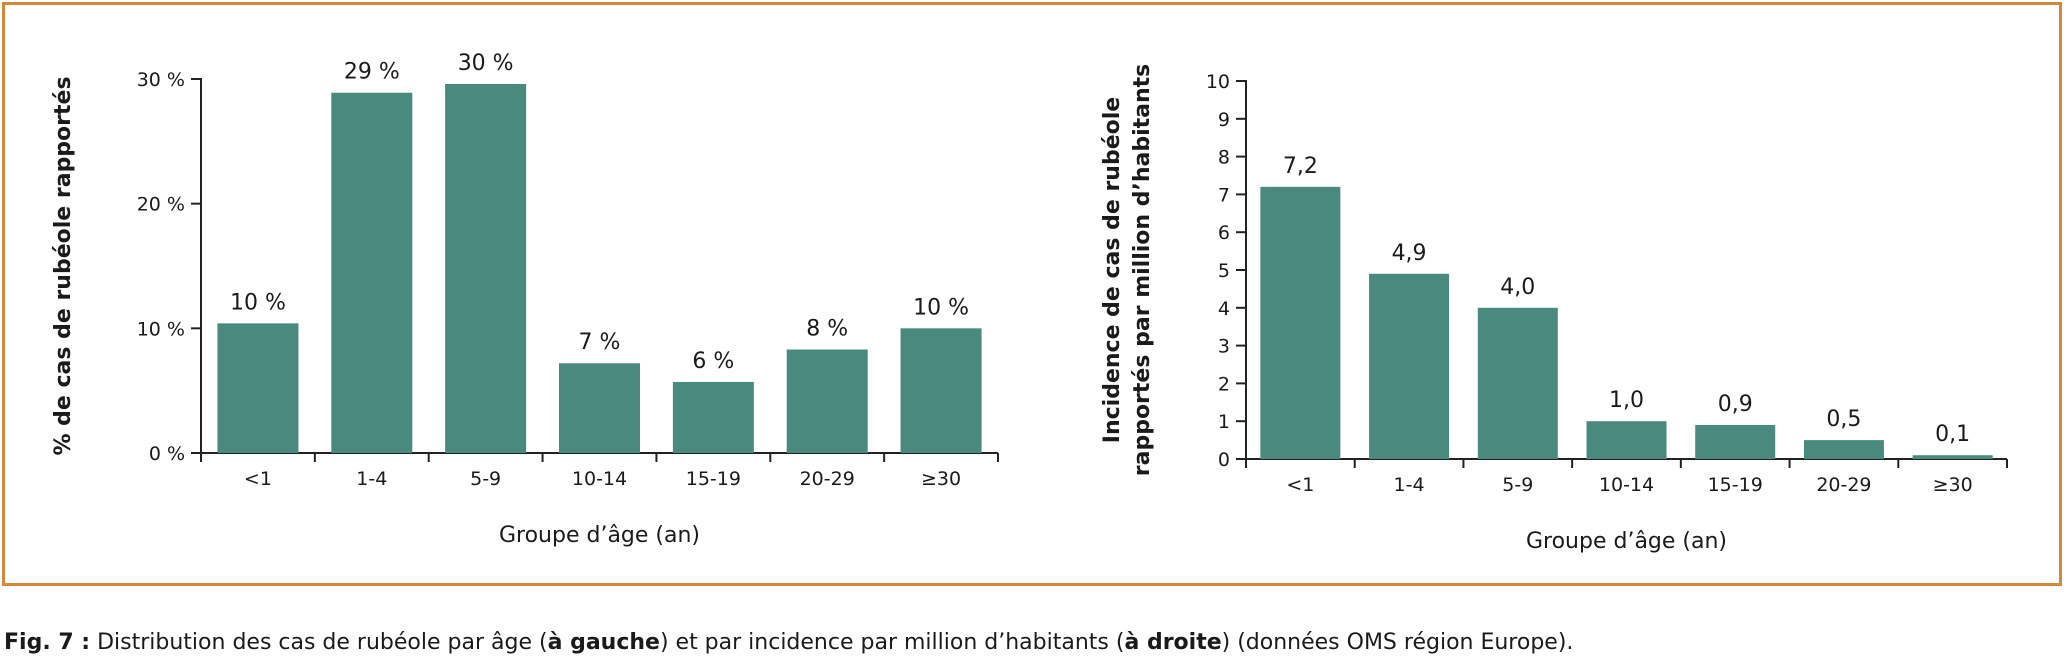  Describe the element at coordinates (1626, 400) in the screenshot. I see `bar-value-label: 1,0` at that location.